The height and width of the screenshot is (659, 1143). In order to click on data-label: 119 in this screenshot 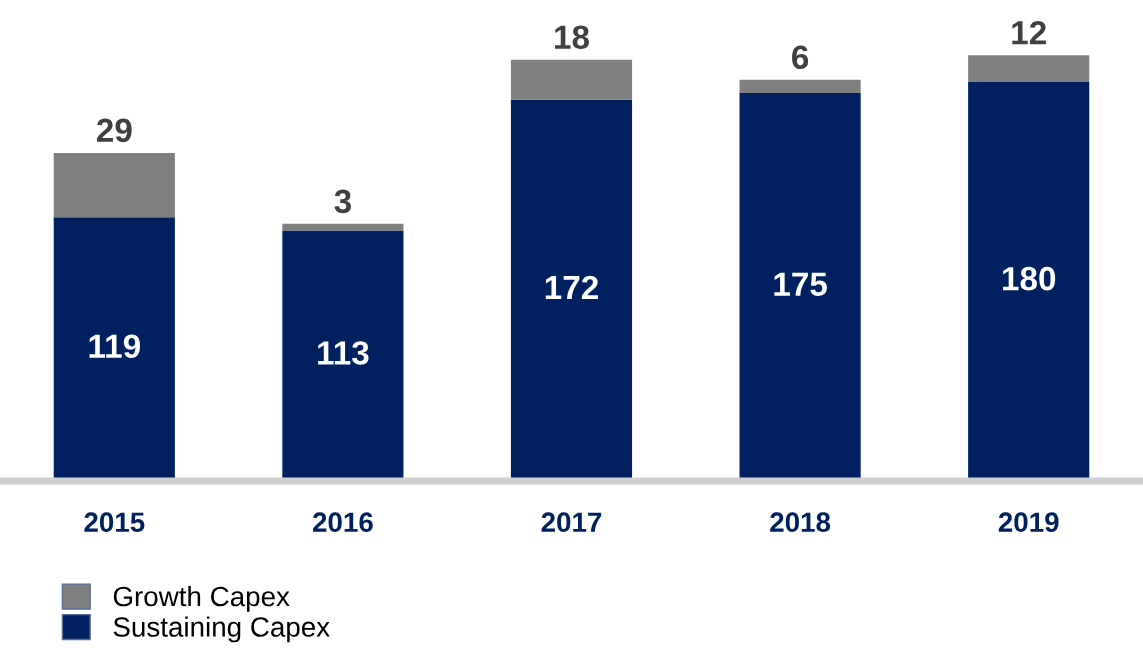, I will do `click(114, 346)`.